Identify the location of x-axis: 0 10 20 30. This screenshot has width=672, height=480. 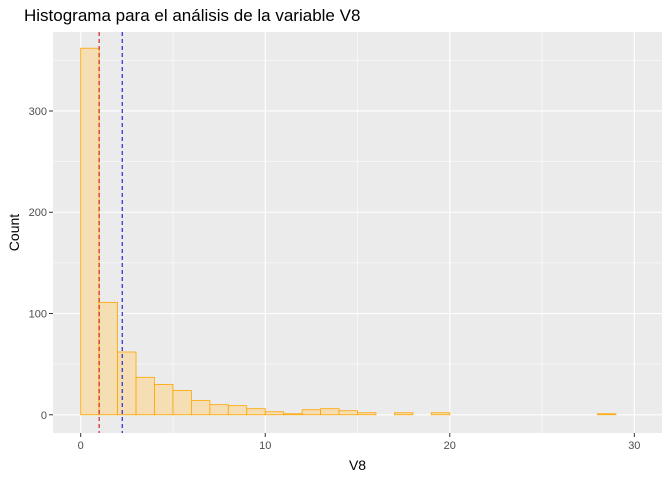
(359, 442).